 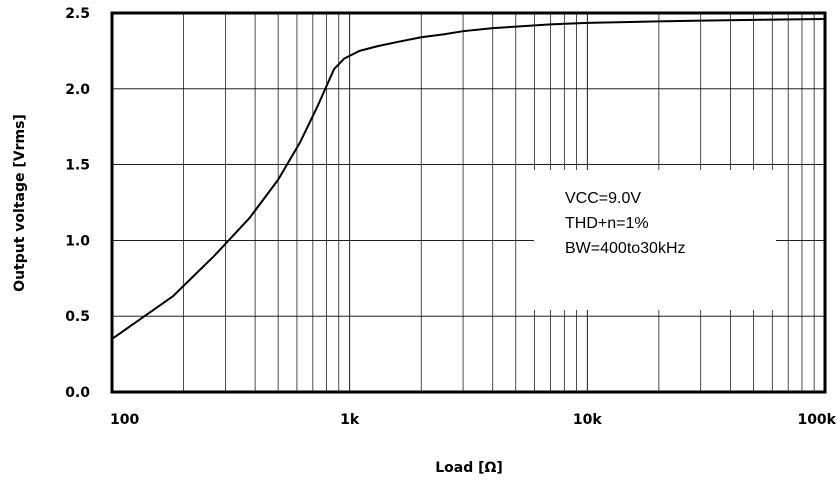 I want to click on x-tick-label: 100k, so click(x=816, y=420).